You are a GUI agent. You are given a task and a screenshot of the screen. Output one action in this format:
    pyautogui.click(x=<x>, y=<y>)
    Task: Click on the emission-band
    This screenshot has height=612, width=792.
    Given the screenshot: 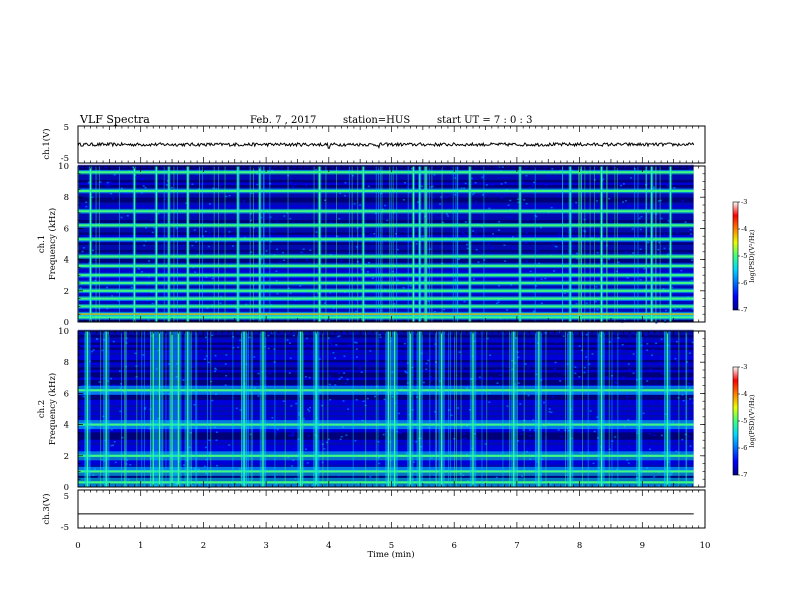 What is the action you would take?
    pyautogui.click(x=386, y=256)
    